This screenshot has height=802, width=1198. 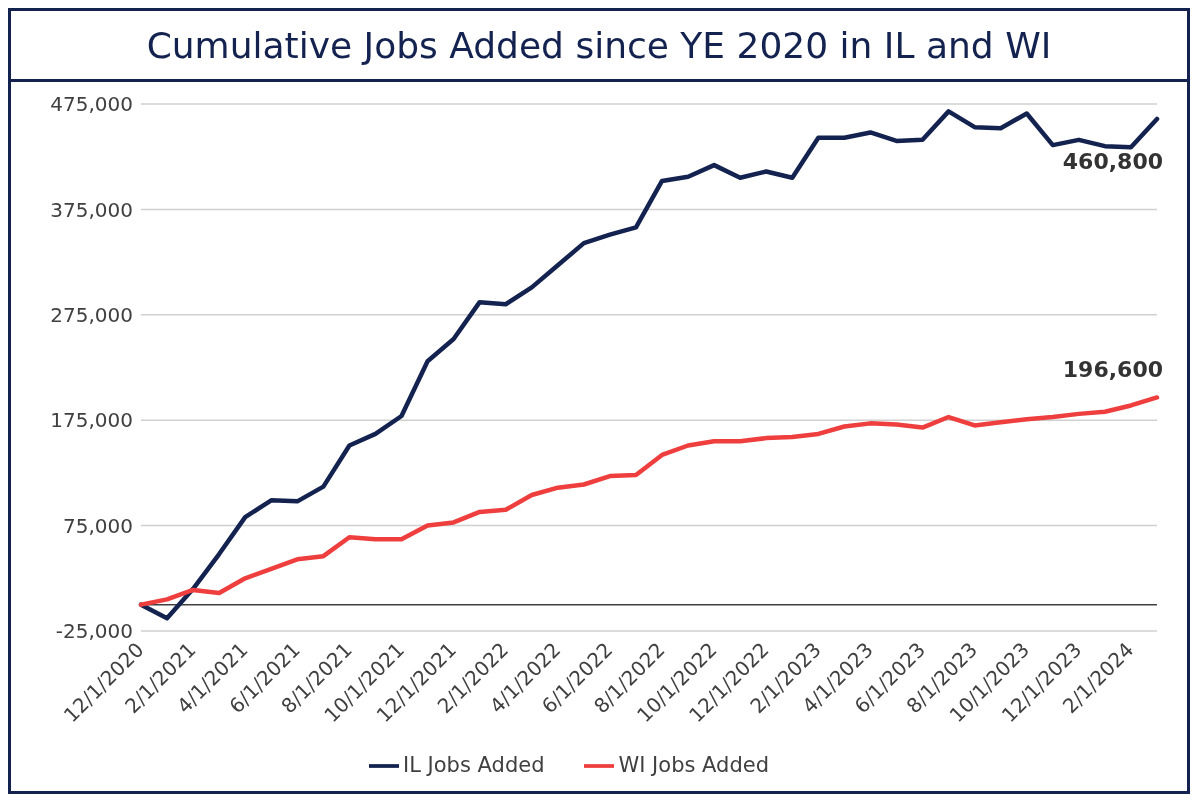 I want to click on y-tick-label: 75,000, so click(x=98, y=525).